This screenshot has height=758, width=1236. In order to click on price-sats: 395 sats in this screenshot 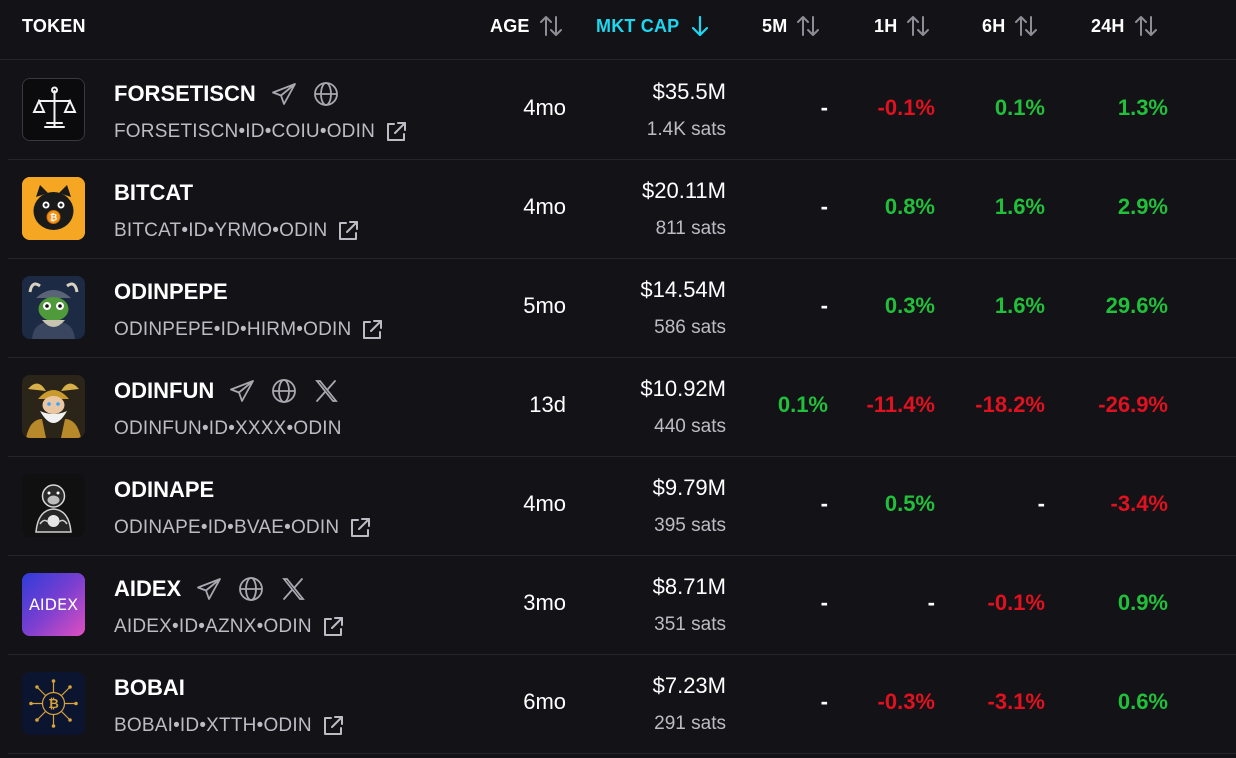, I will do `click(690, 525)`.